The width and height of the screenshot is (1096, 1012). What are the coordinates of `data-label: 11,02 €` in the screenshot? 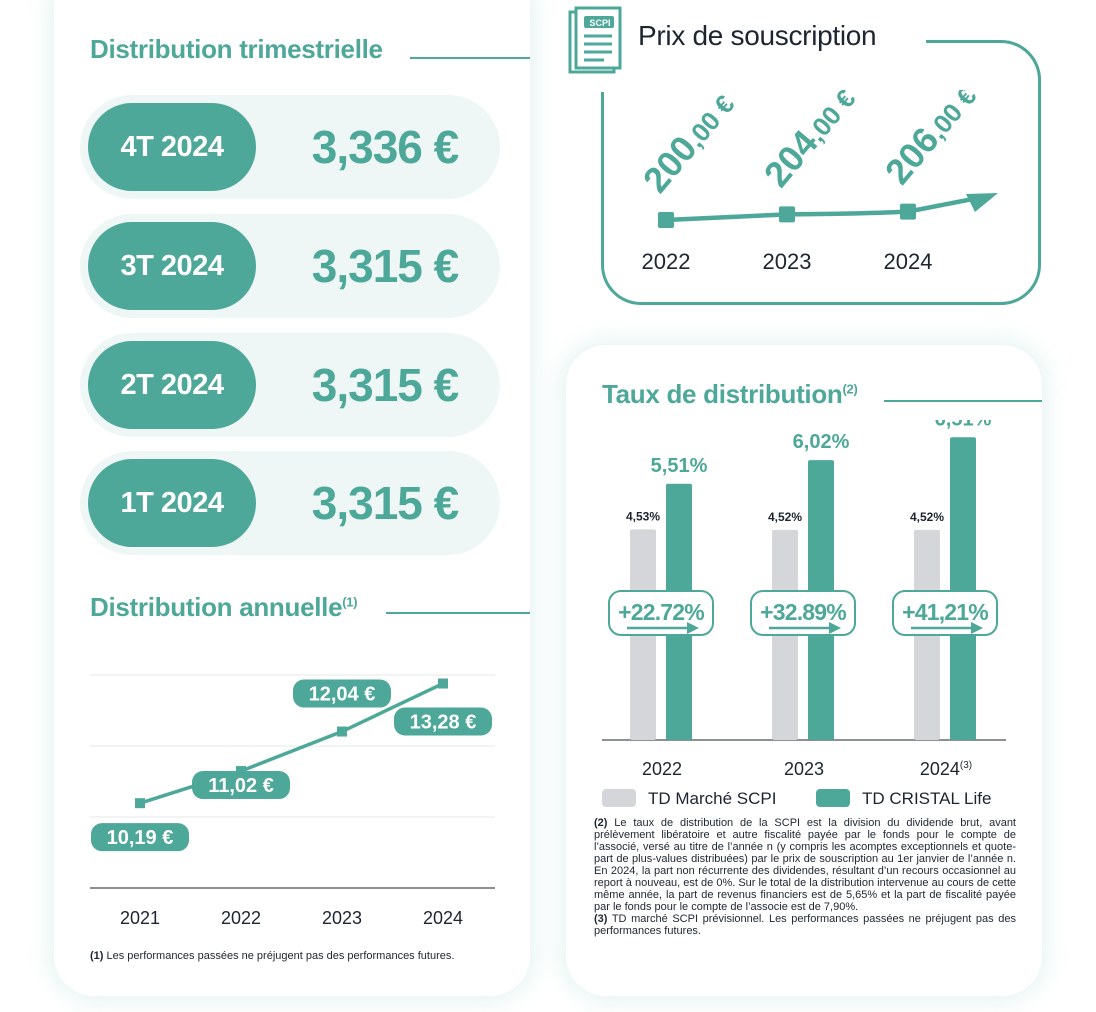 It's located at (241, 786).